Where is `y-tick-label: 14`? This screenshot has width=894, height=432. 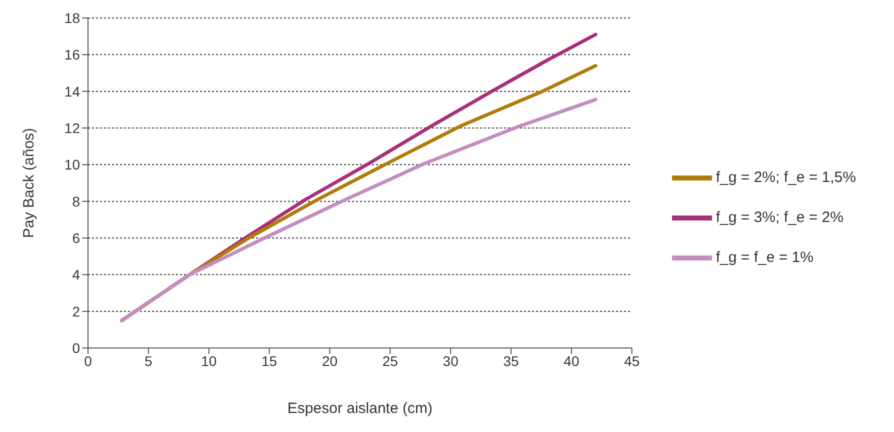 y-tick-label: 14 is located at coordinates (72, 91).